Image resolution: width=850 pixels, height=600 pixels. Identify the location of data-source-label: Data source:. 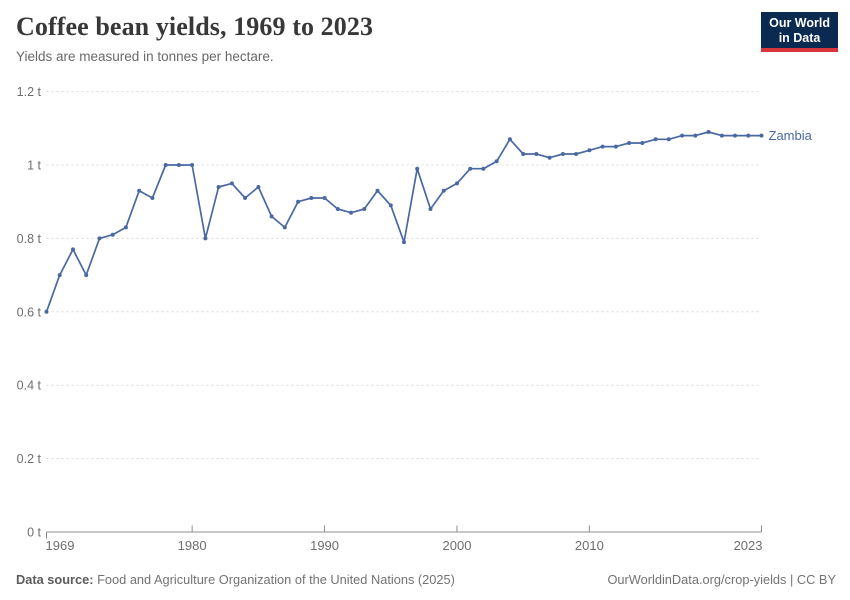
(55, 579).